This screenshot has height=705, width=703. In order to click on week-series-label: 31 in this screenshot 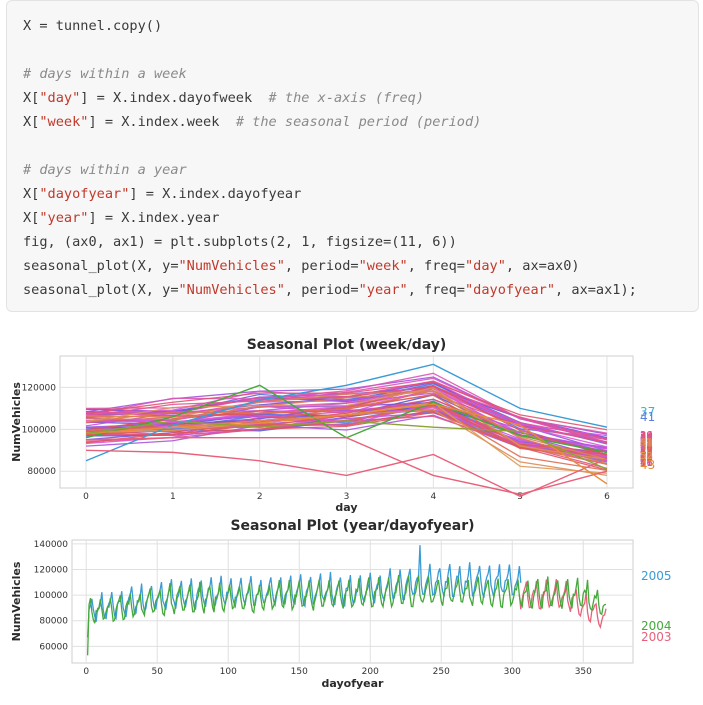, I will do `click(646, 442)`.